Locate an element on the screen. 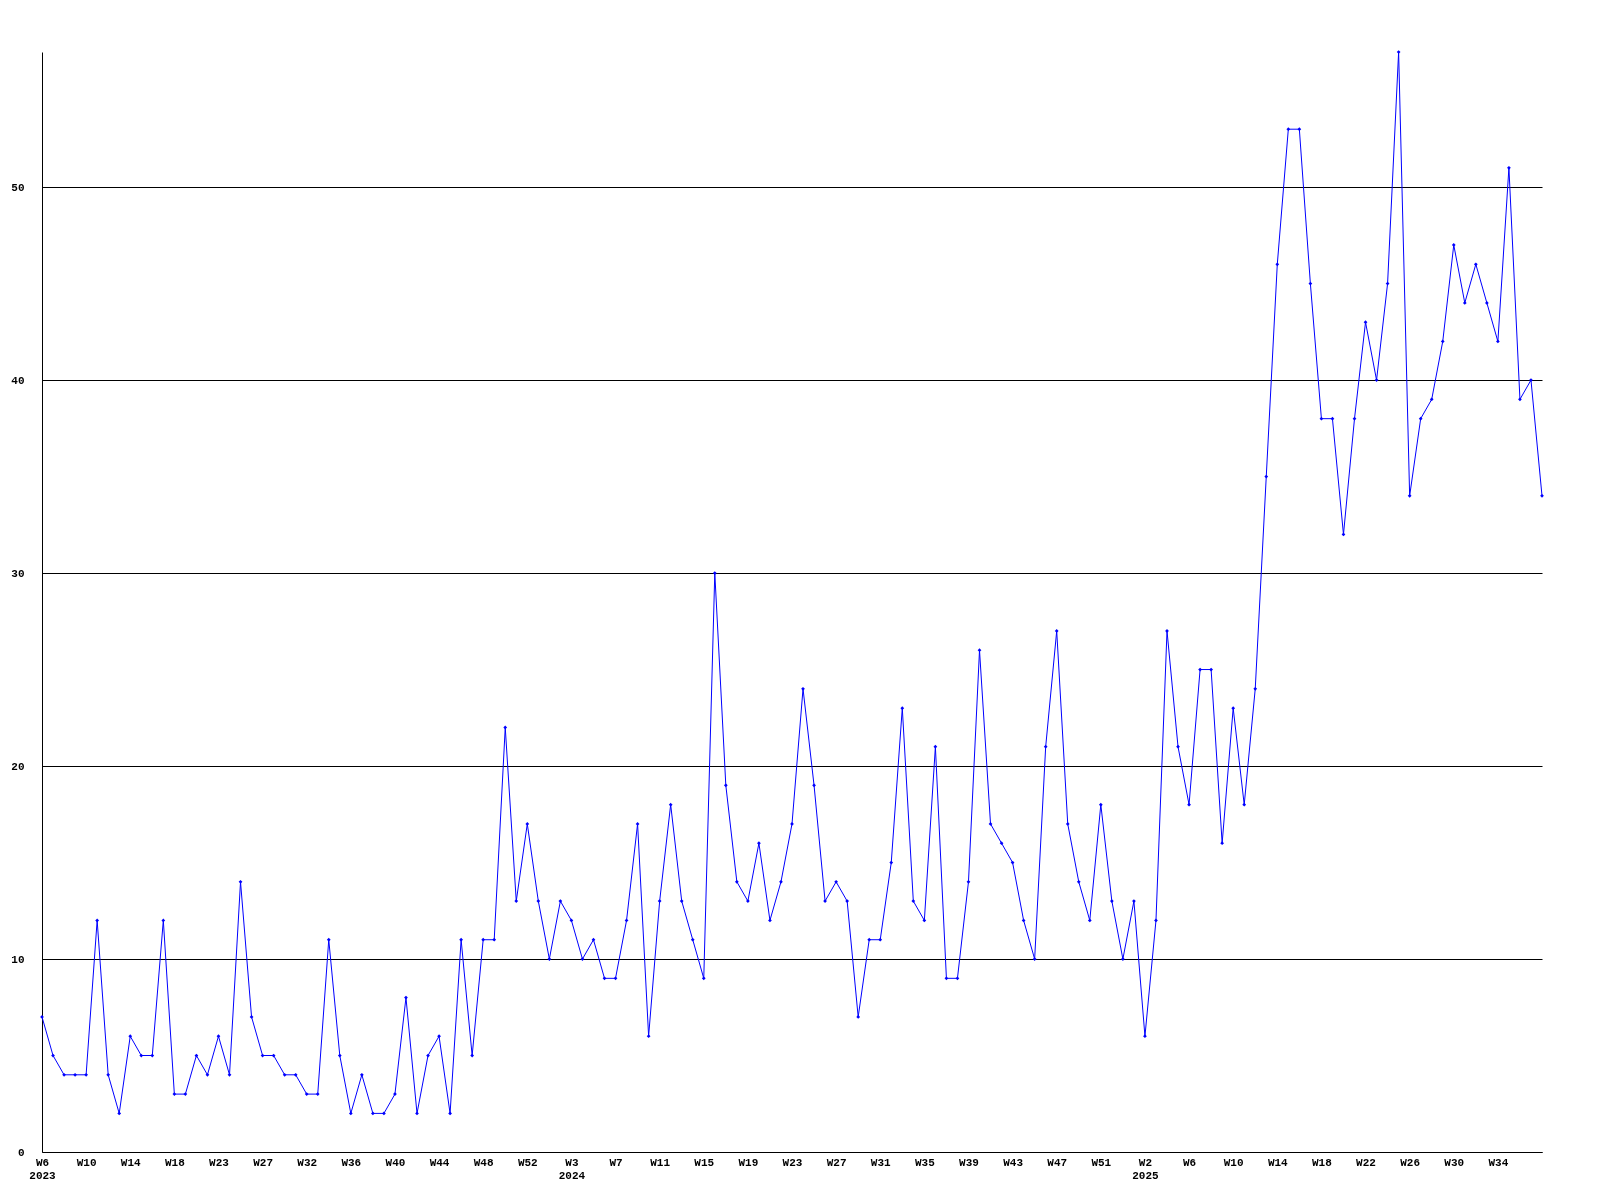  x-tick-label: W36 is located at coordinates (351, 1162).